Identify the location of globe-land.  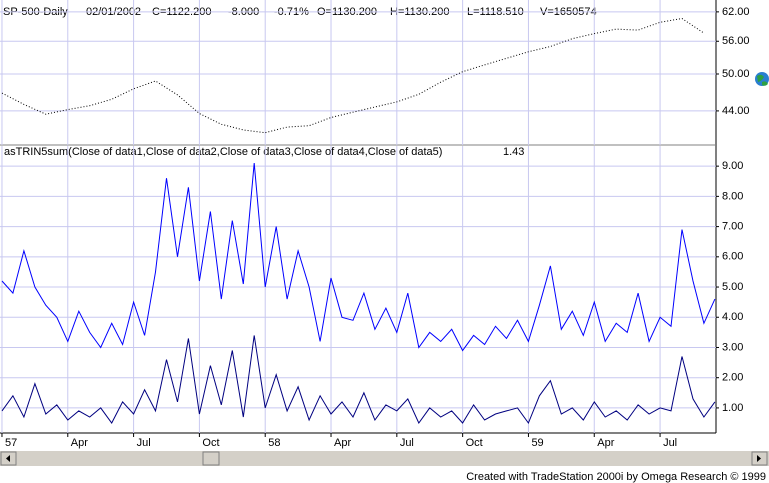
(762, 80).